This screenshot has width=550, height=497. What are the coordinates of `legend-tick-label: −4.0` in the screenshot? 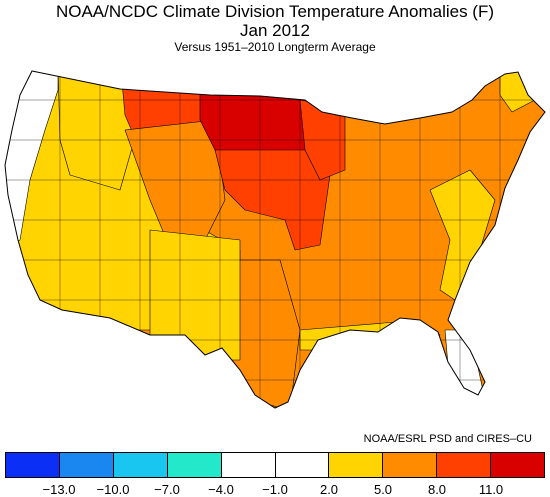 It's located at (221, 489).